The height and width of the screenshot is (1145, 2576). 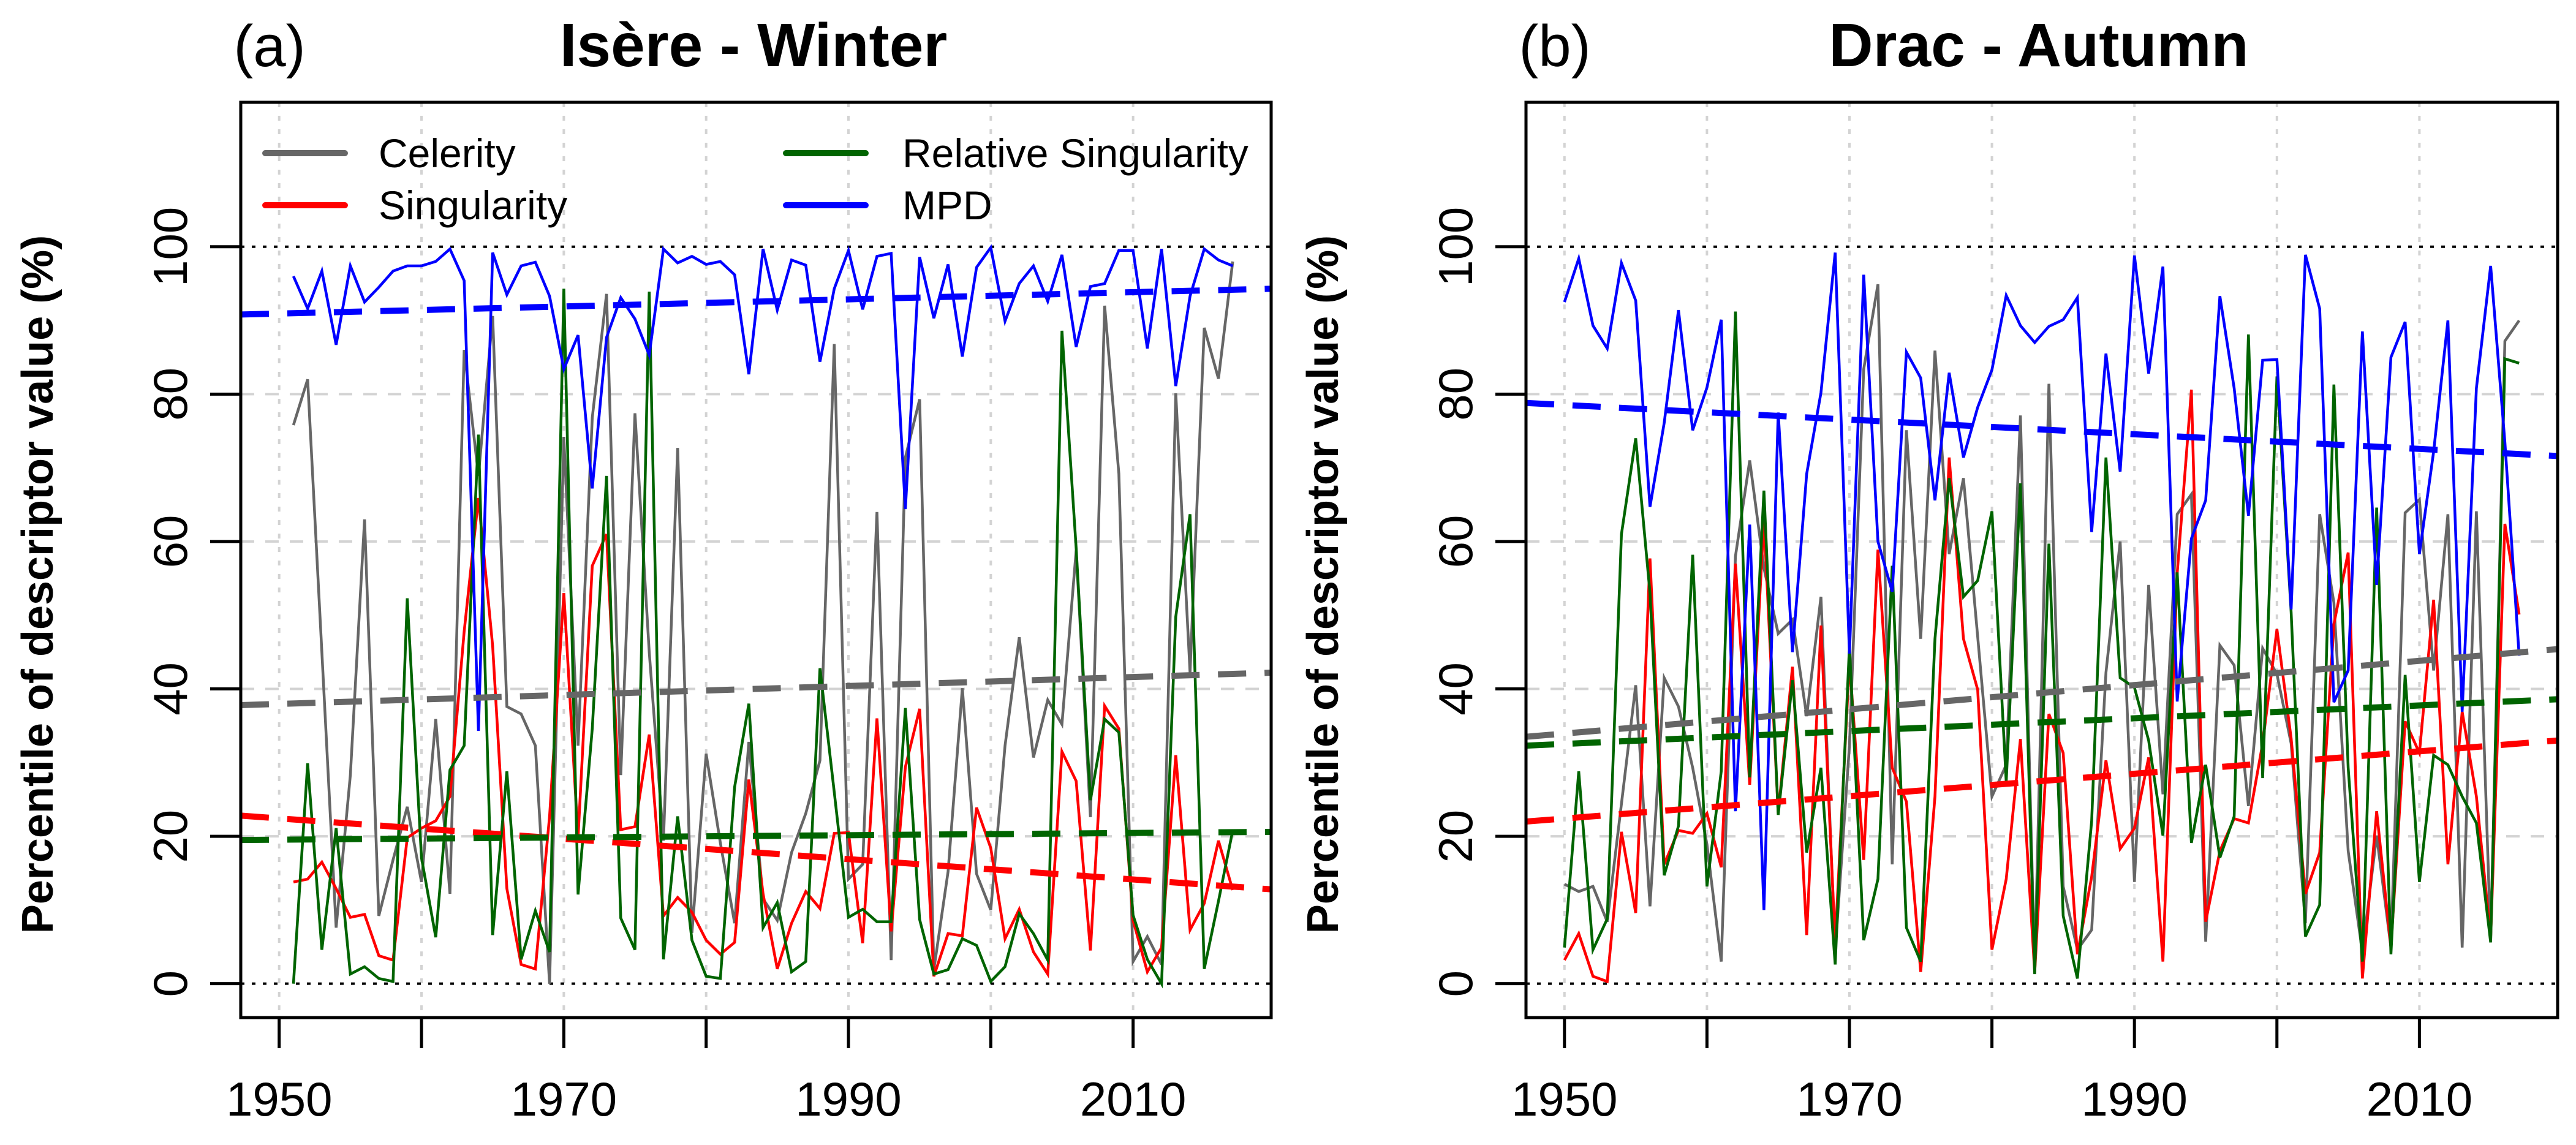 What do you see at coordinates (269, 46) in the screenshot?
I see `panel-label: (a)` at bounding box center [269, 46].